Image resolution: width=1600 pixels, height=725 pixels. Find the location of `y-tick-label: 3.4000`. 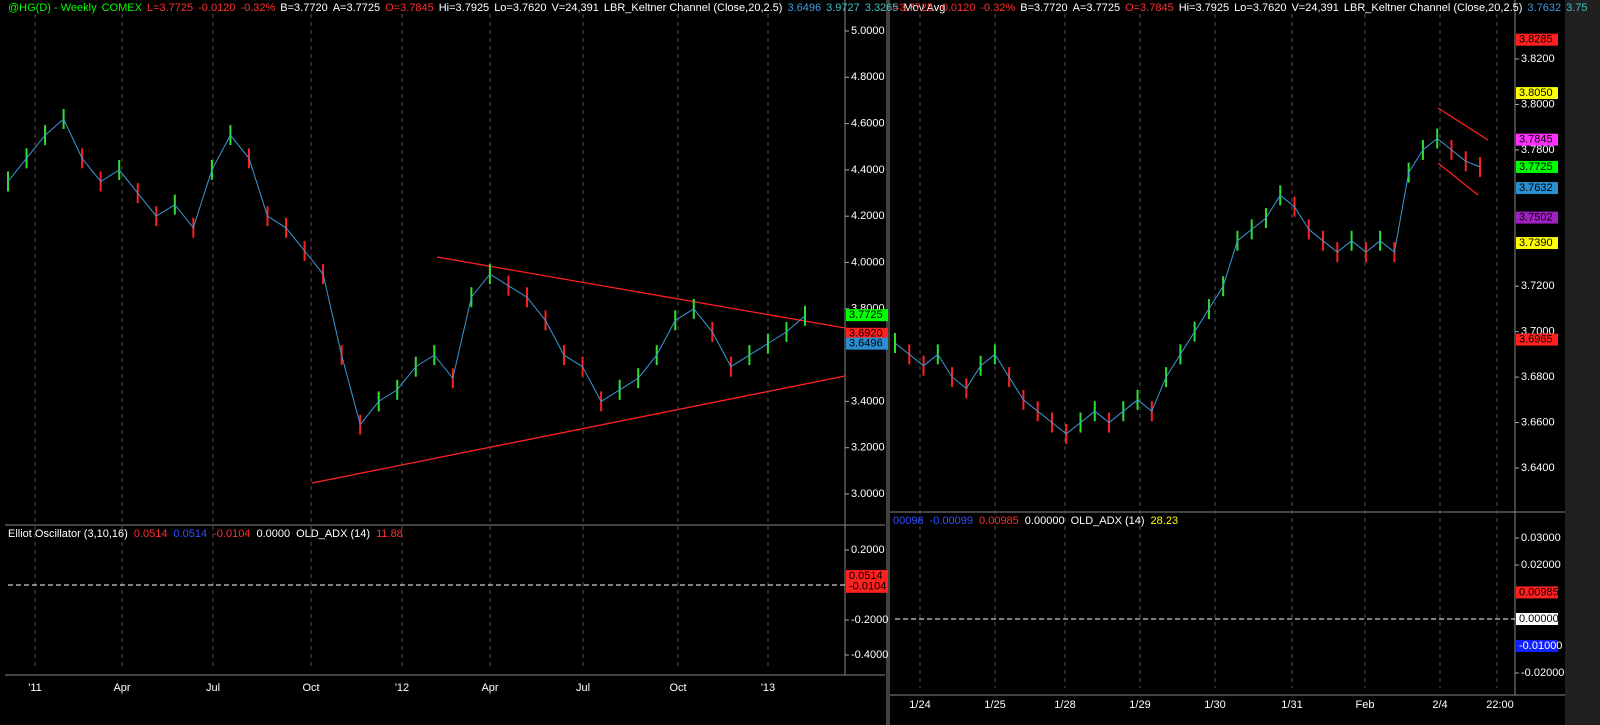

y-tick-label: 3.4000 is located at coordinates (868, 401).